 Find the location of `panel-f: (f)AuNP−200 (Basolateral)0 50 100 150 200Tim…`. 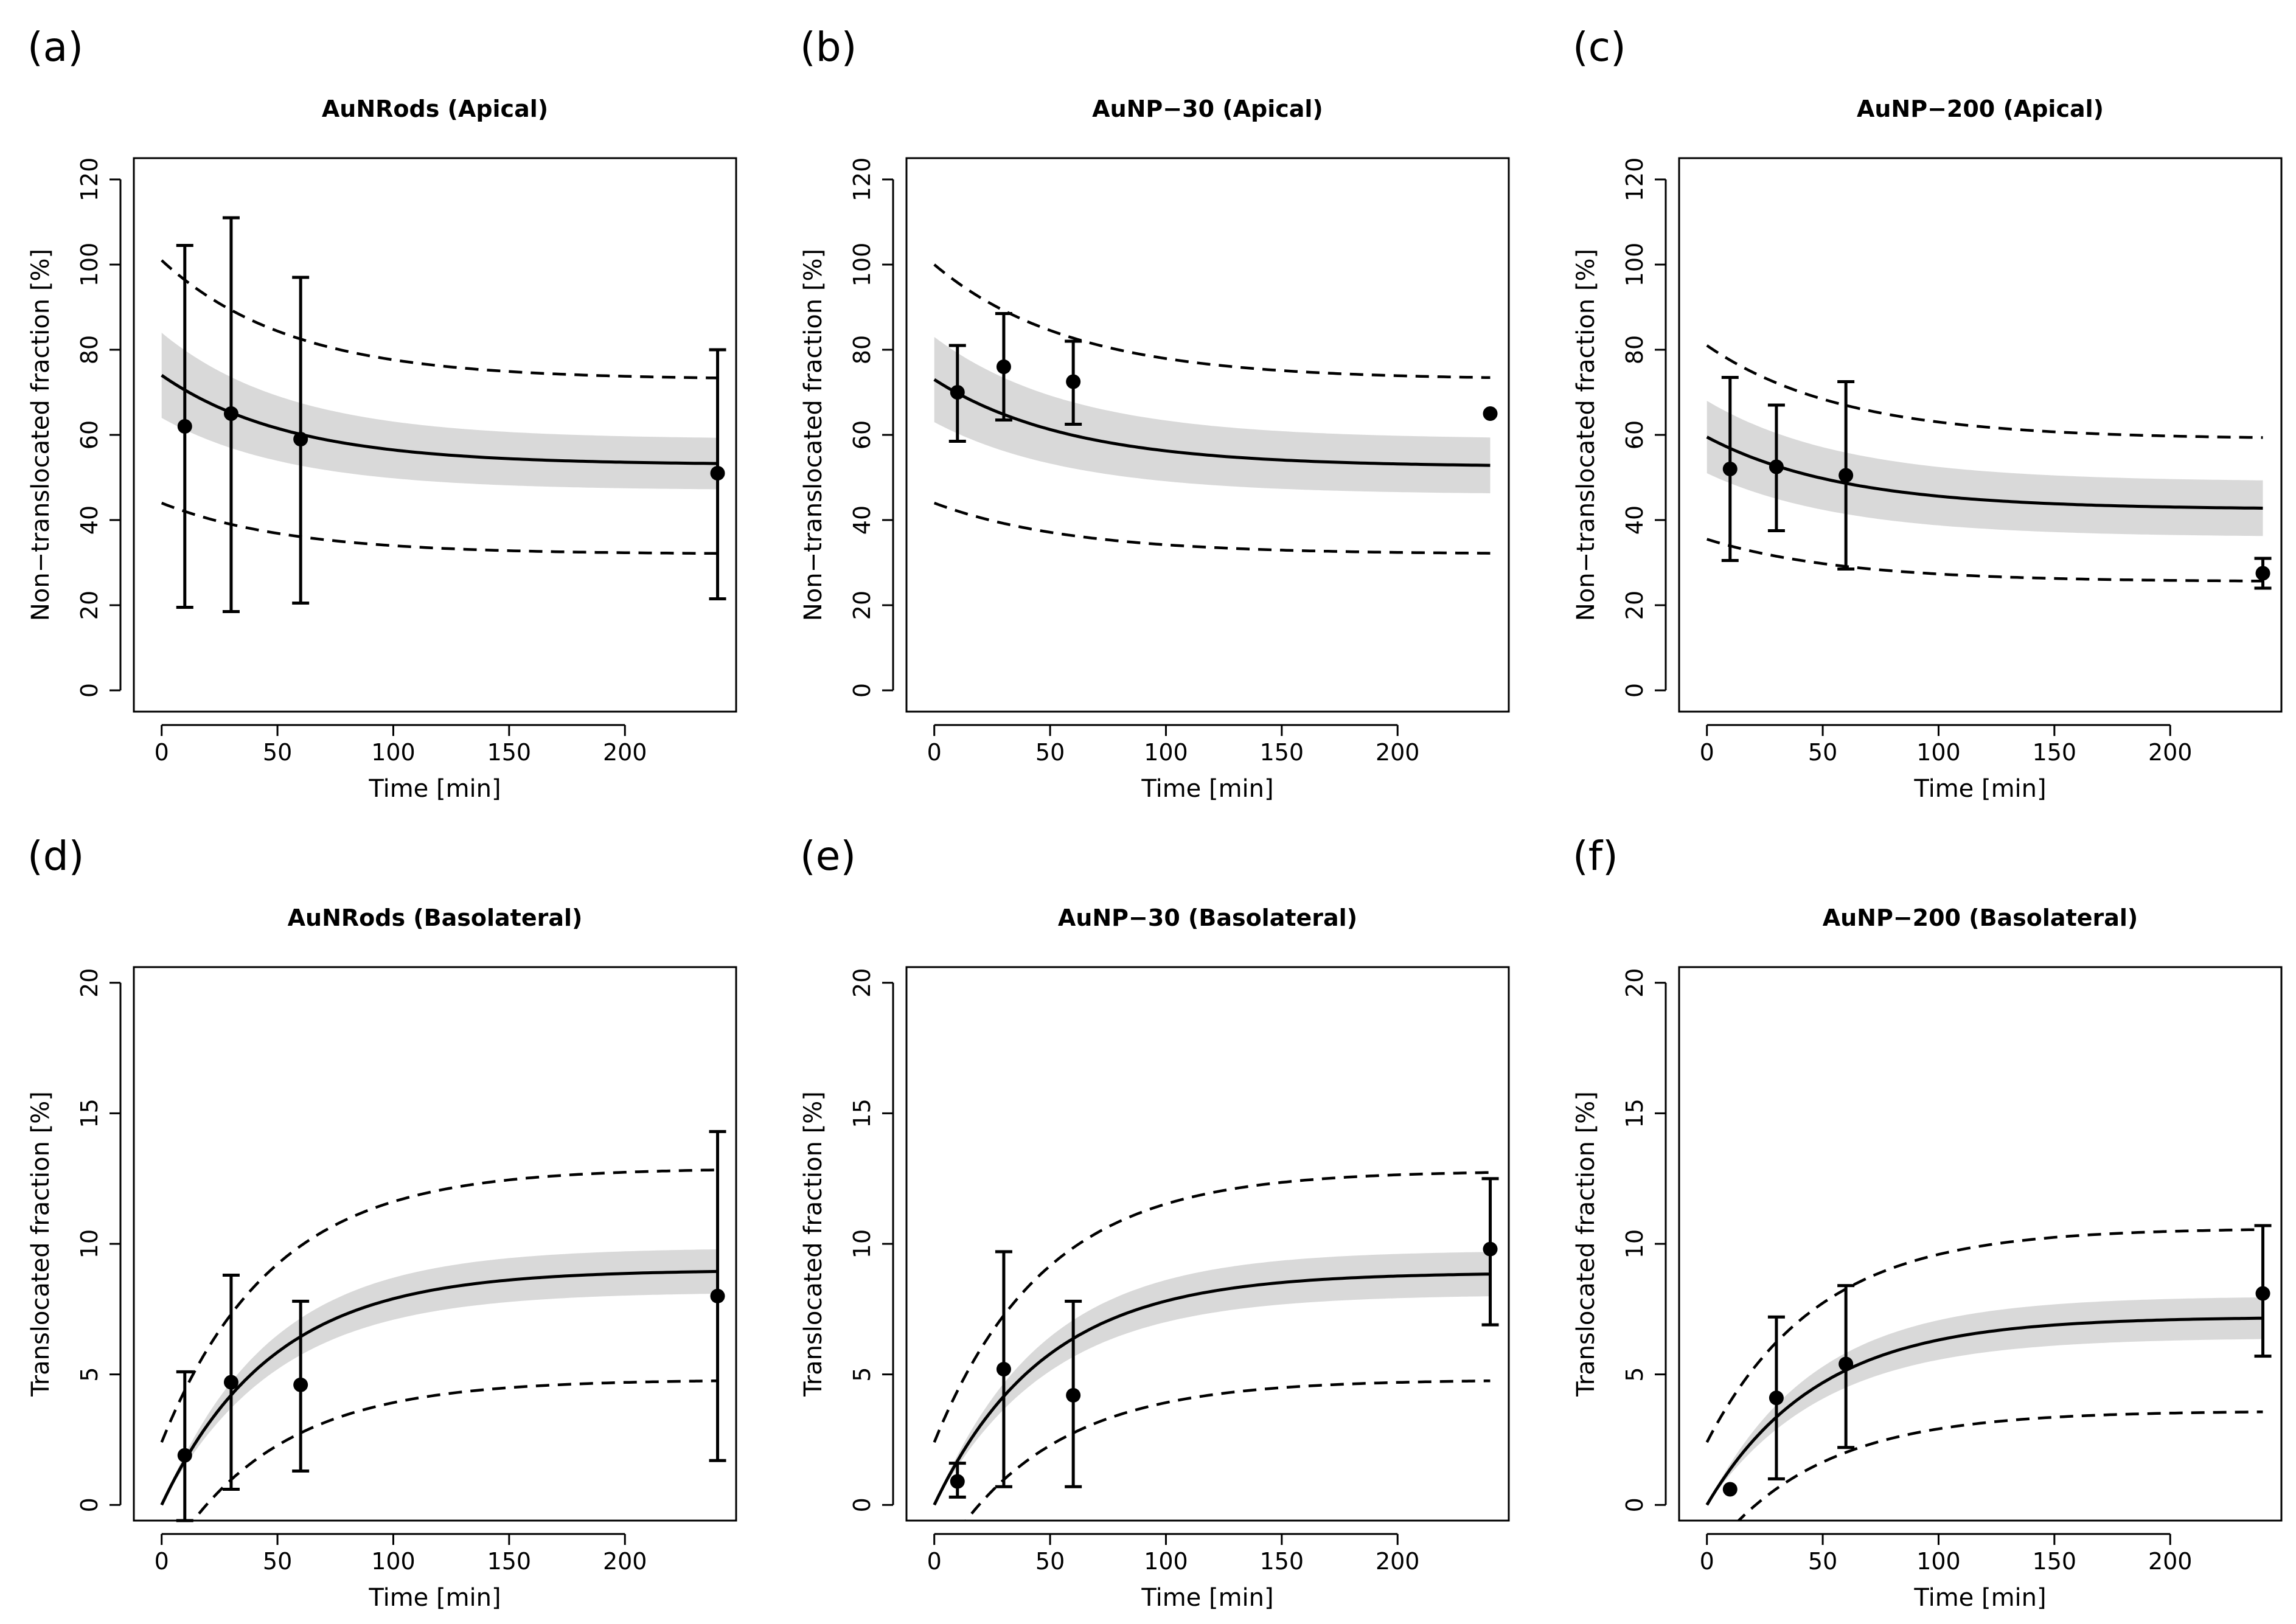

panel-f: (f)AuNP−200 (Basolateral)0 50 100 150 200Tim… is located at coordinates (1927, 1222).